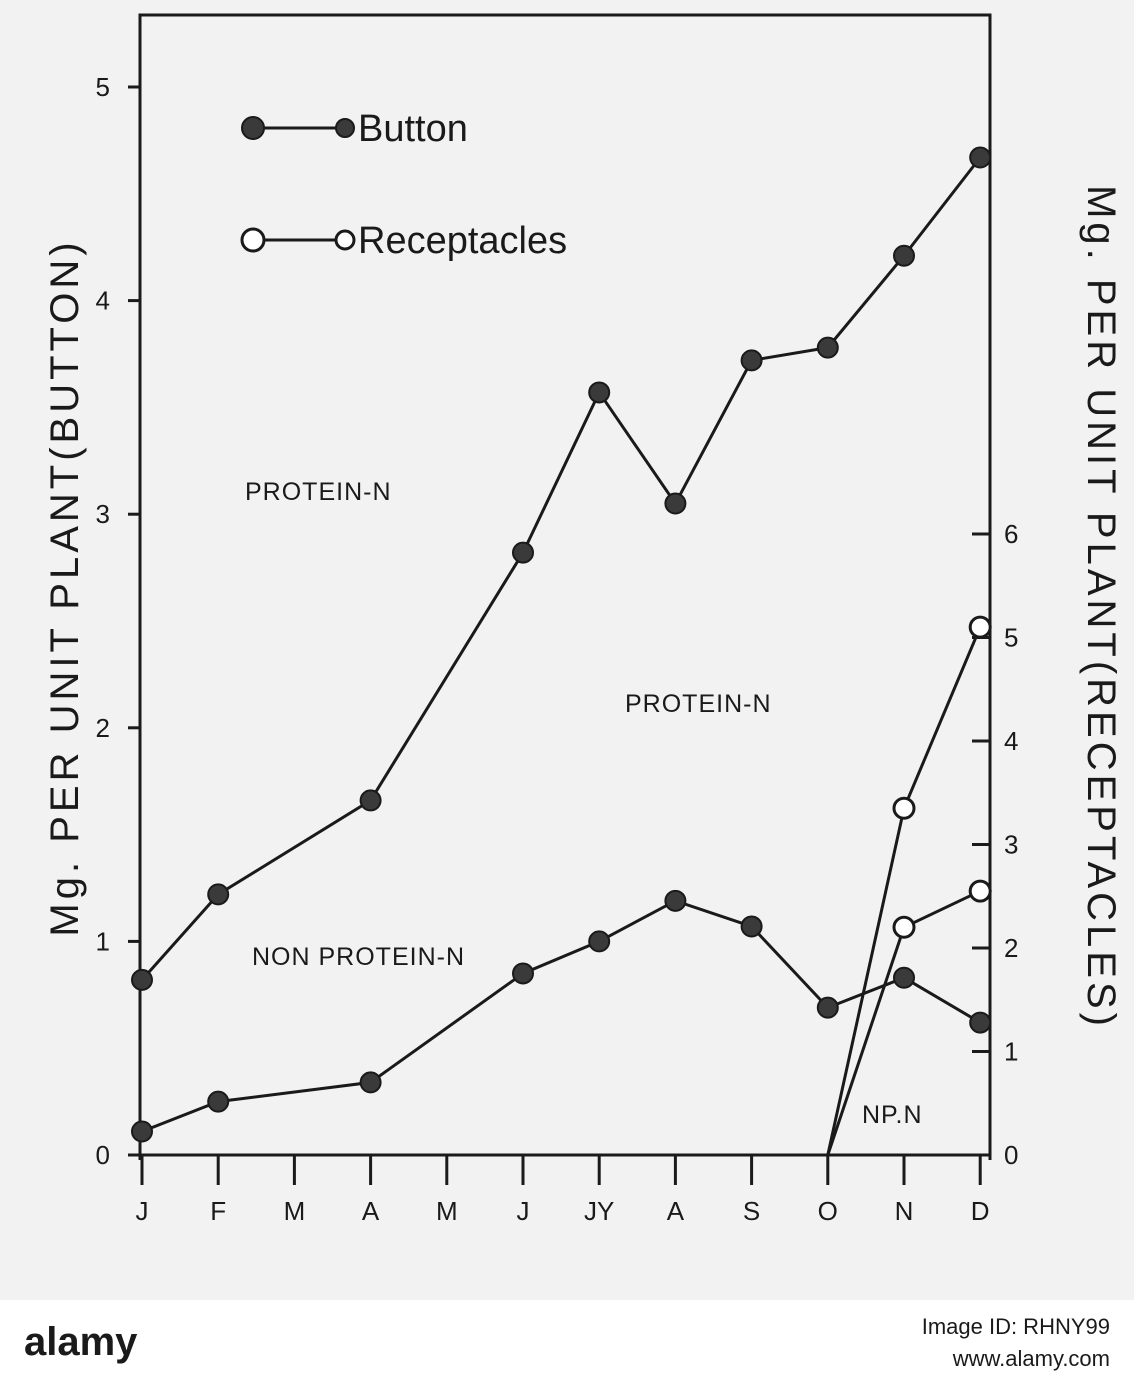 The image size is (1134, 1390). Describe the element at coordinates (103, 1155) in the screenshot. I see `left-tick-label: 0` at that location.